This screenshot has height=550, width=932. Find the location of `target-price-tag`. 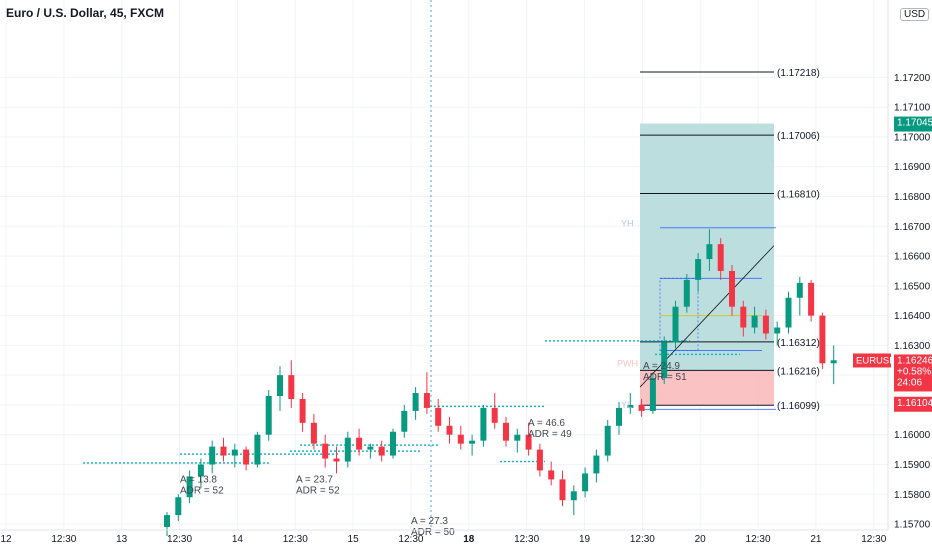

target-price-tag is located at coordinates (913, 124).